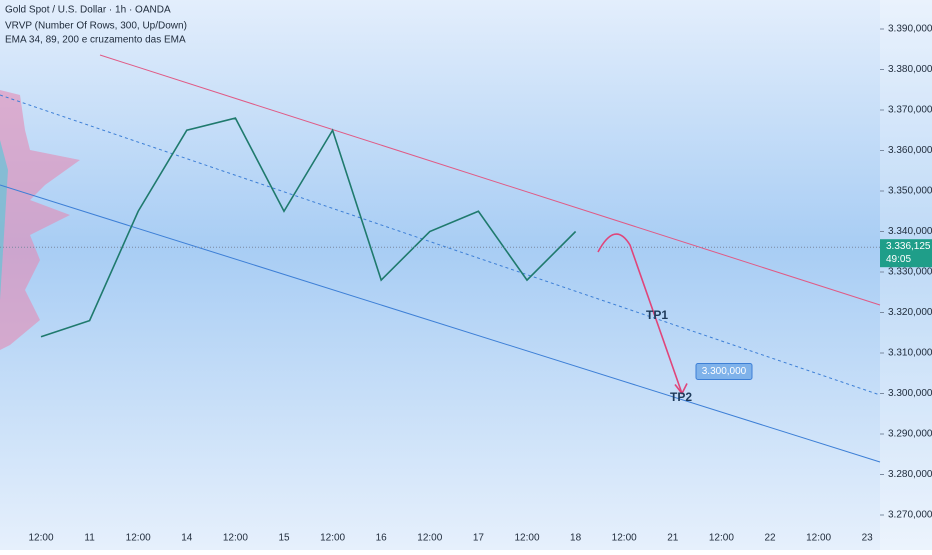 The width and height of the screenshot is (932, 555). Describe the element at coordinates (681, 397) in the screenshot. I see `tp-label: TP2` at that location.